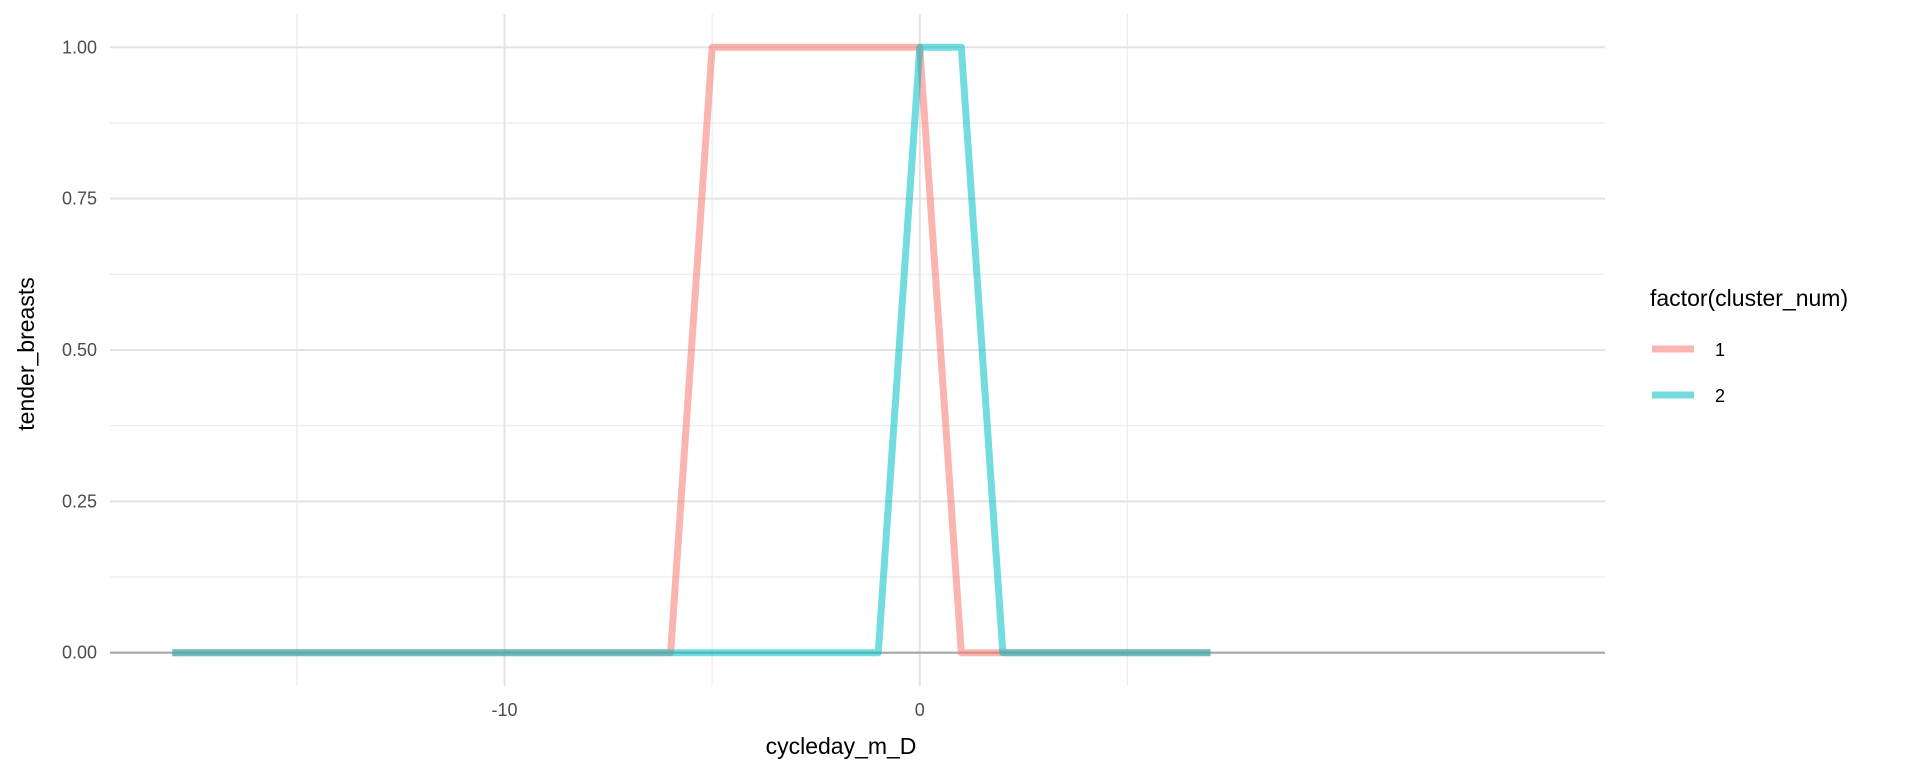  What do you see at coordinates (505, 710) in the screenshot?
I see `x-tick-label: -10` at bounding box center [505, 710].